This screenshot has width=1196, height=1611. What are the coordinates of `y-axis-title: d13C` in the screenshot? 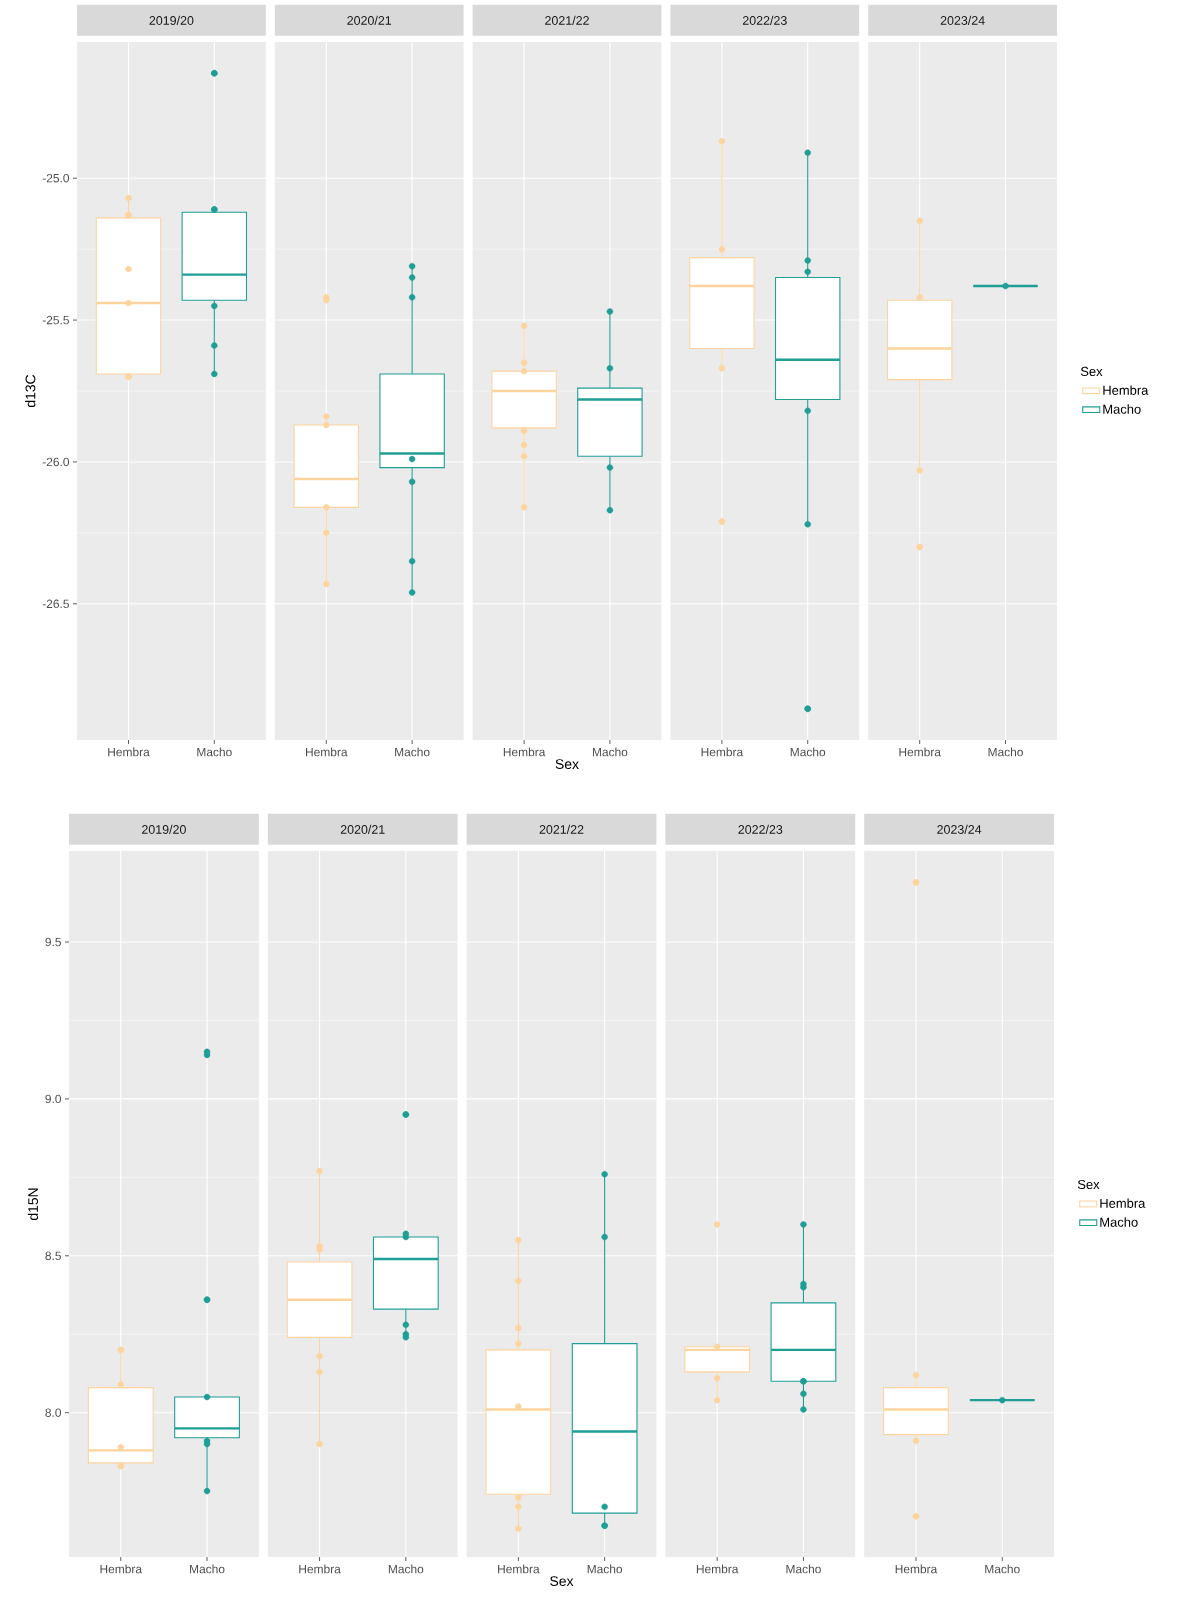 It's located at (30, 391).